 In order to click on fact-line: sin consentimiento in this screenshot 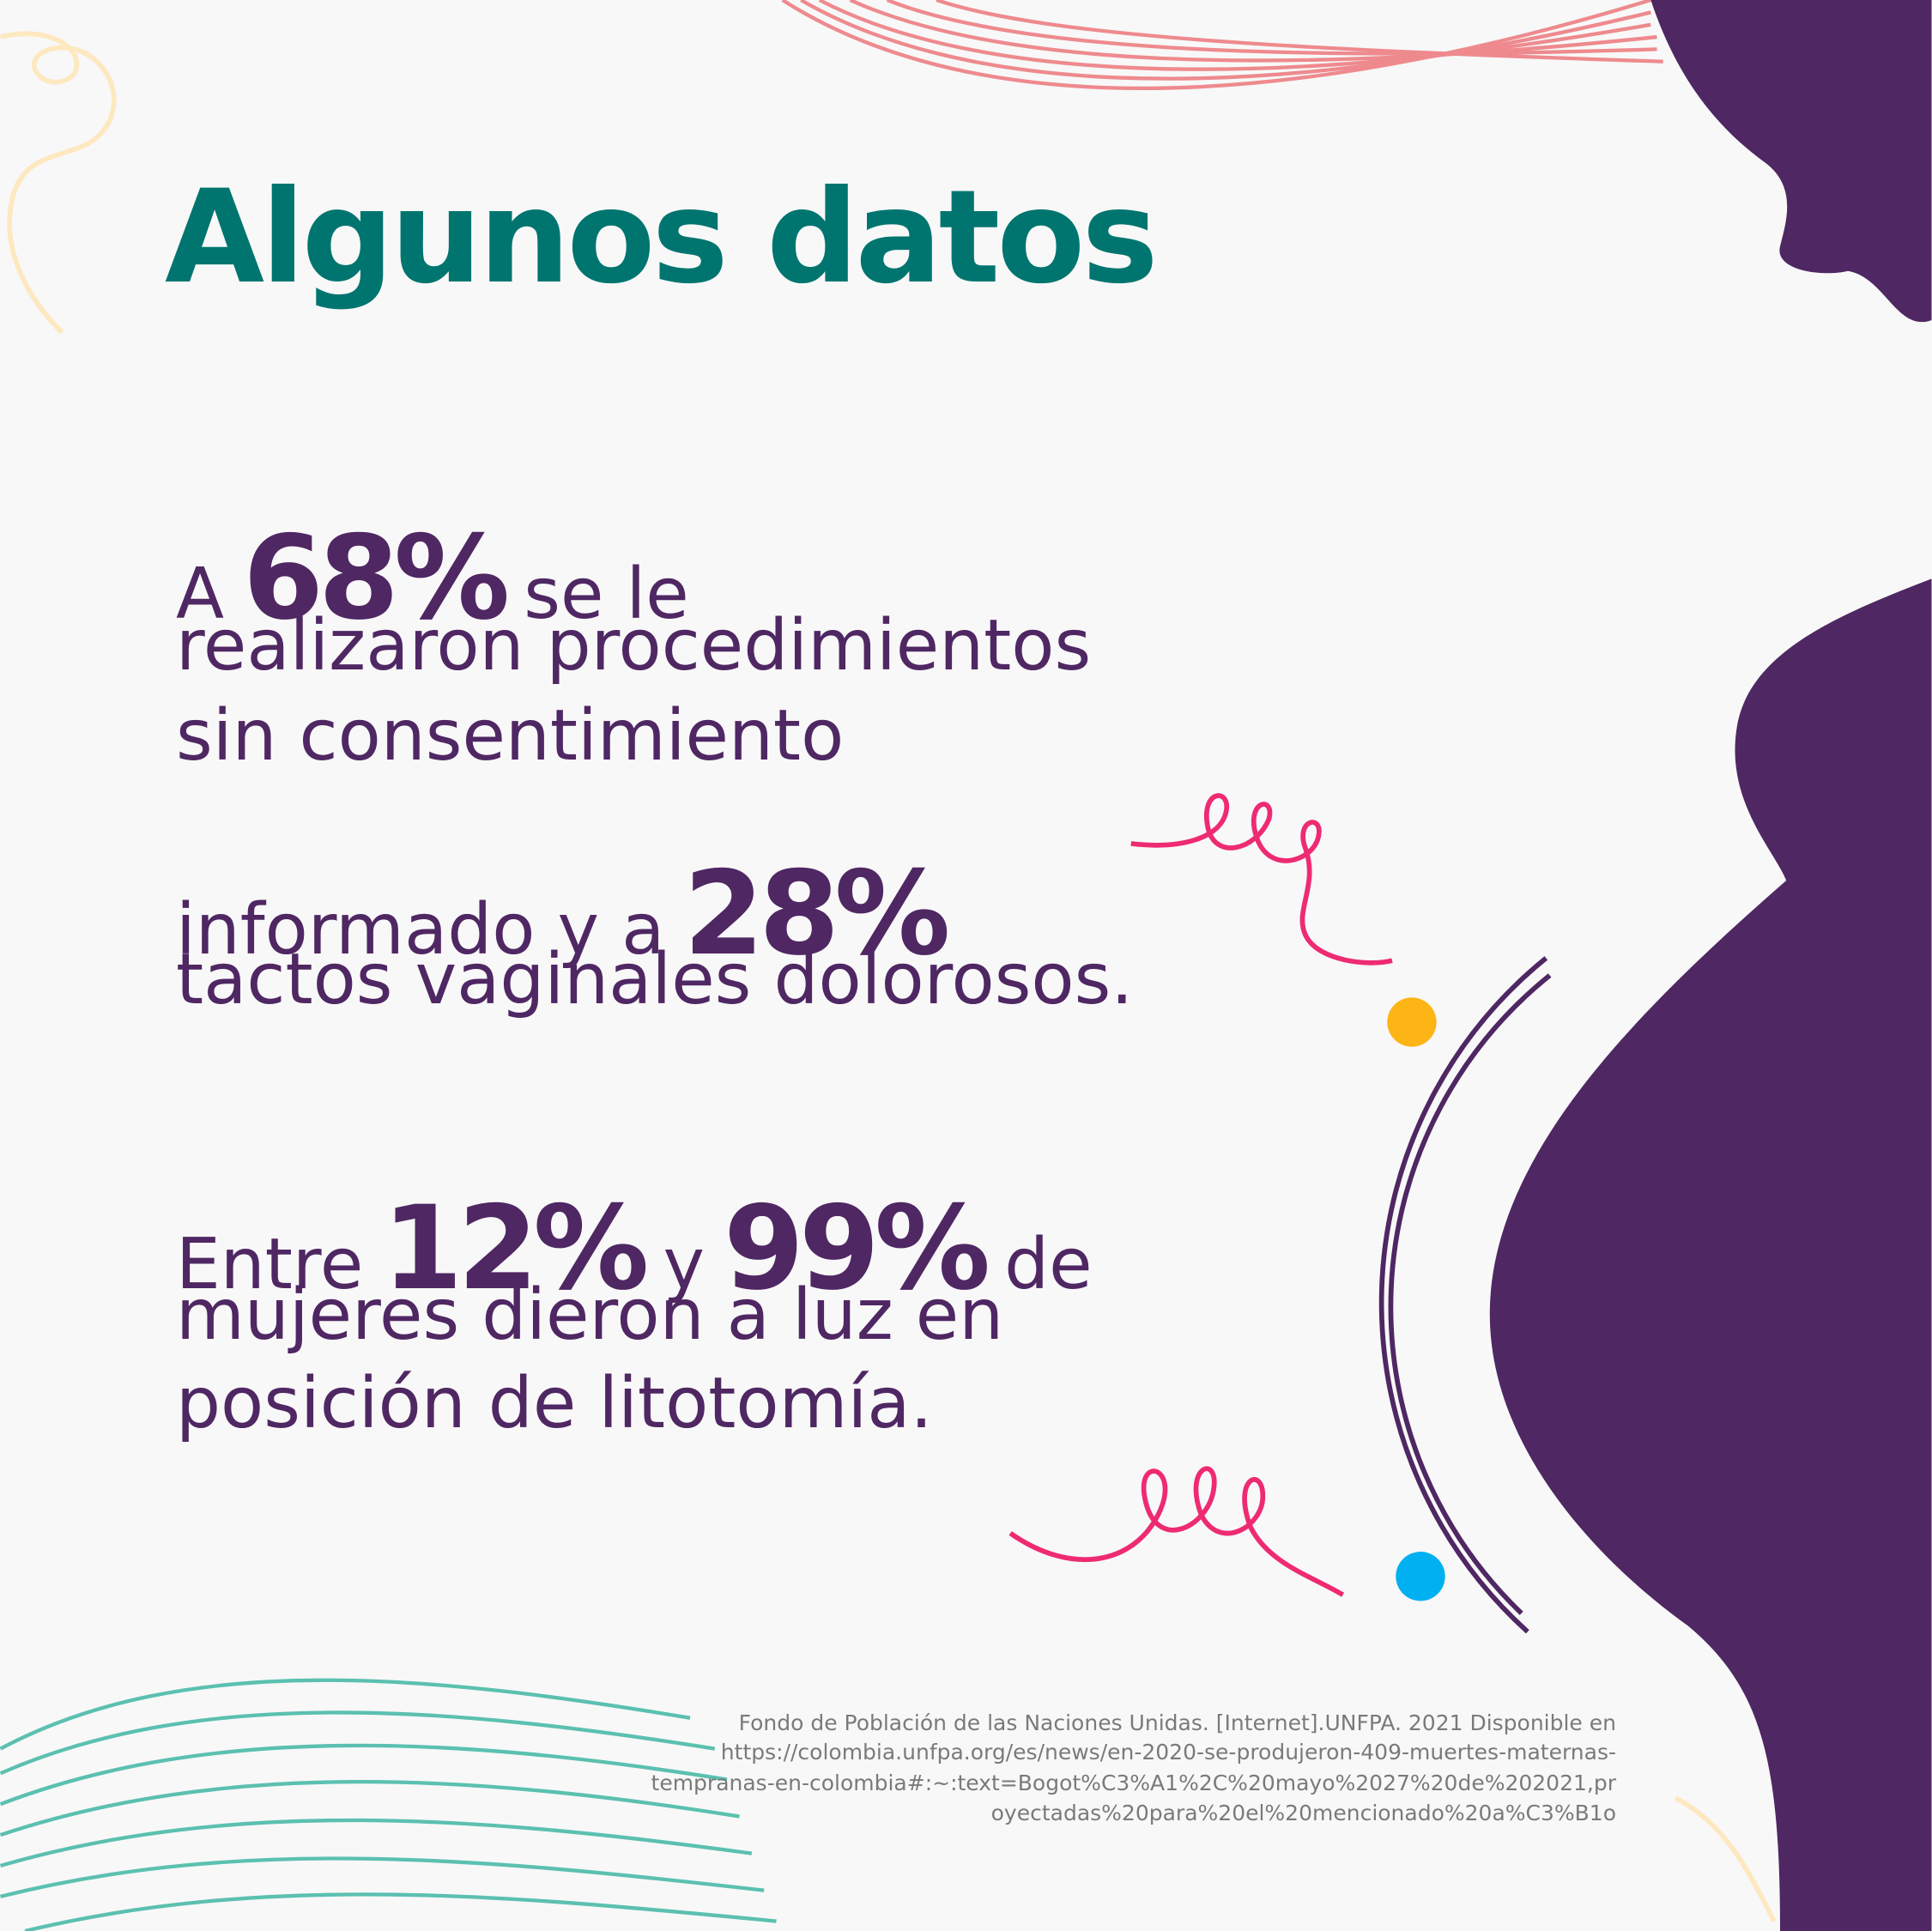, I will do `click(519, 736)`.